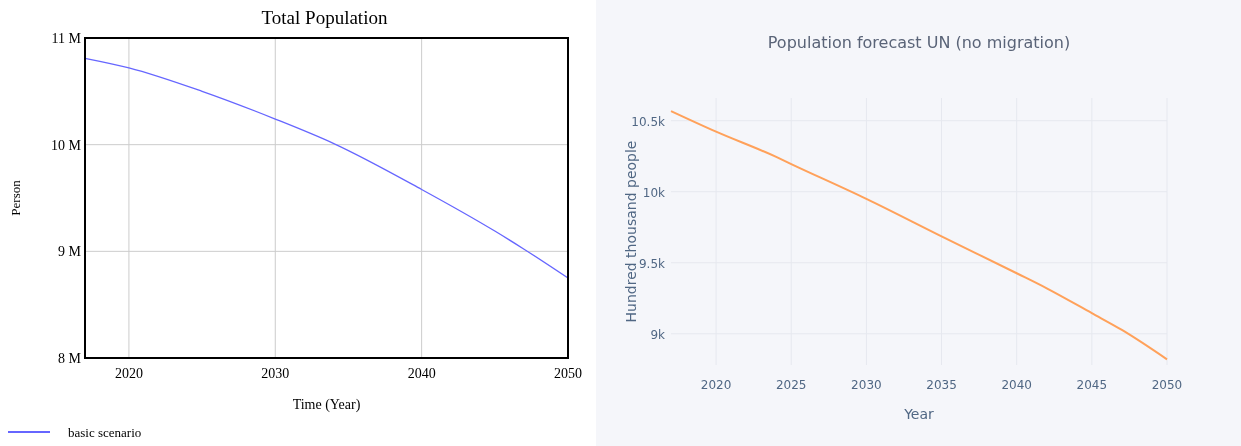 This screenshot has height=446, width=1241. What do you see at coordinates (70, 358) in the screenshot?
I see `y-tick-label: 8 M` at bounding box center [70, 358].